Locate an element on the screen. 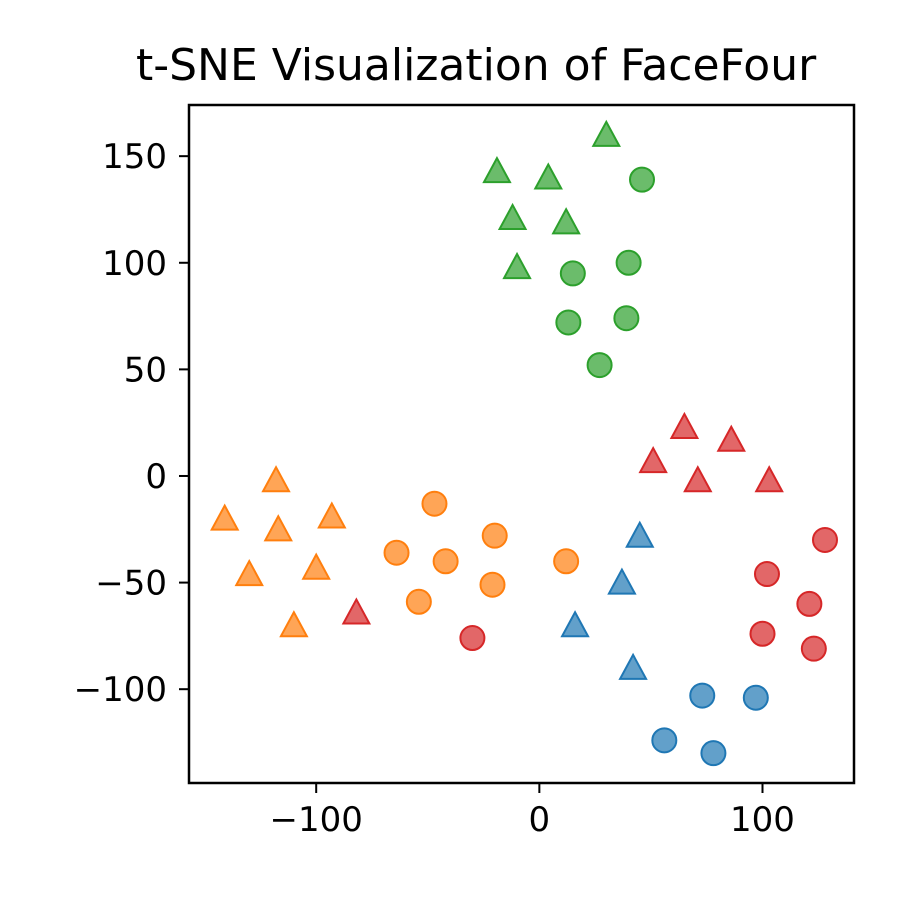  y-tick-label: 50 is located at coordinates (145, 370).